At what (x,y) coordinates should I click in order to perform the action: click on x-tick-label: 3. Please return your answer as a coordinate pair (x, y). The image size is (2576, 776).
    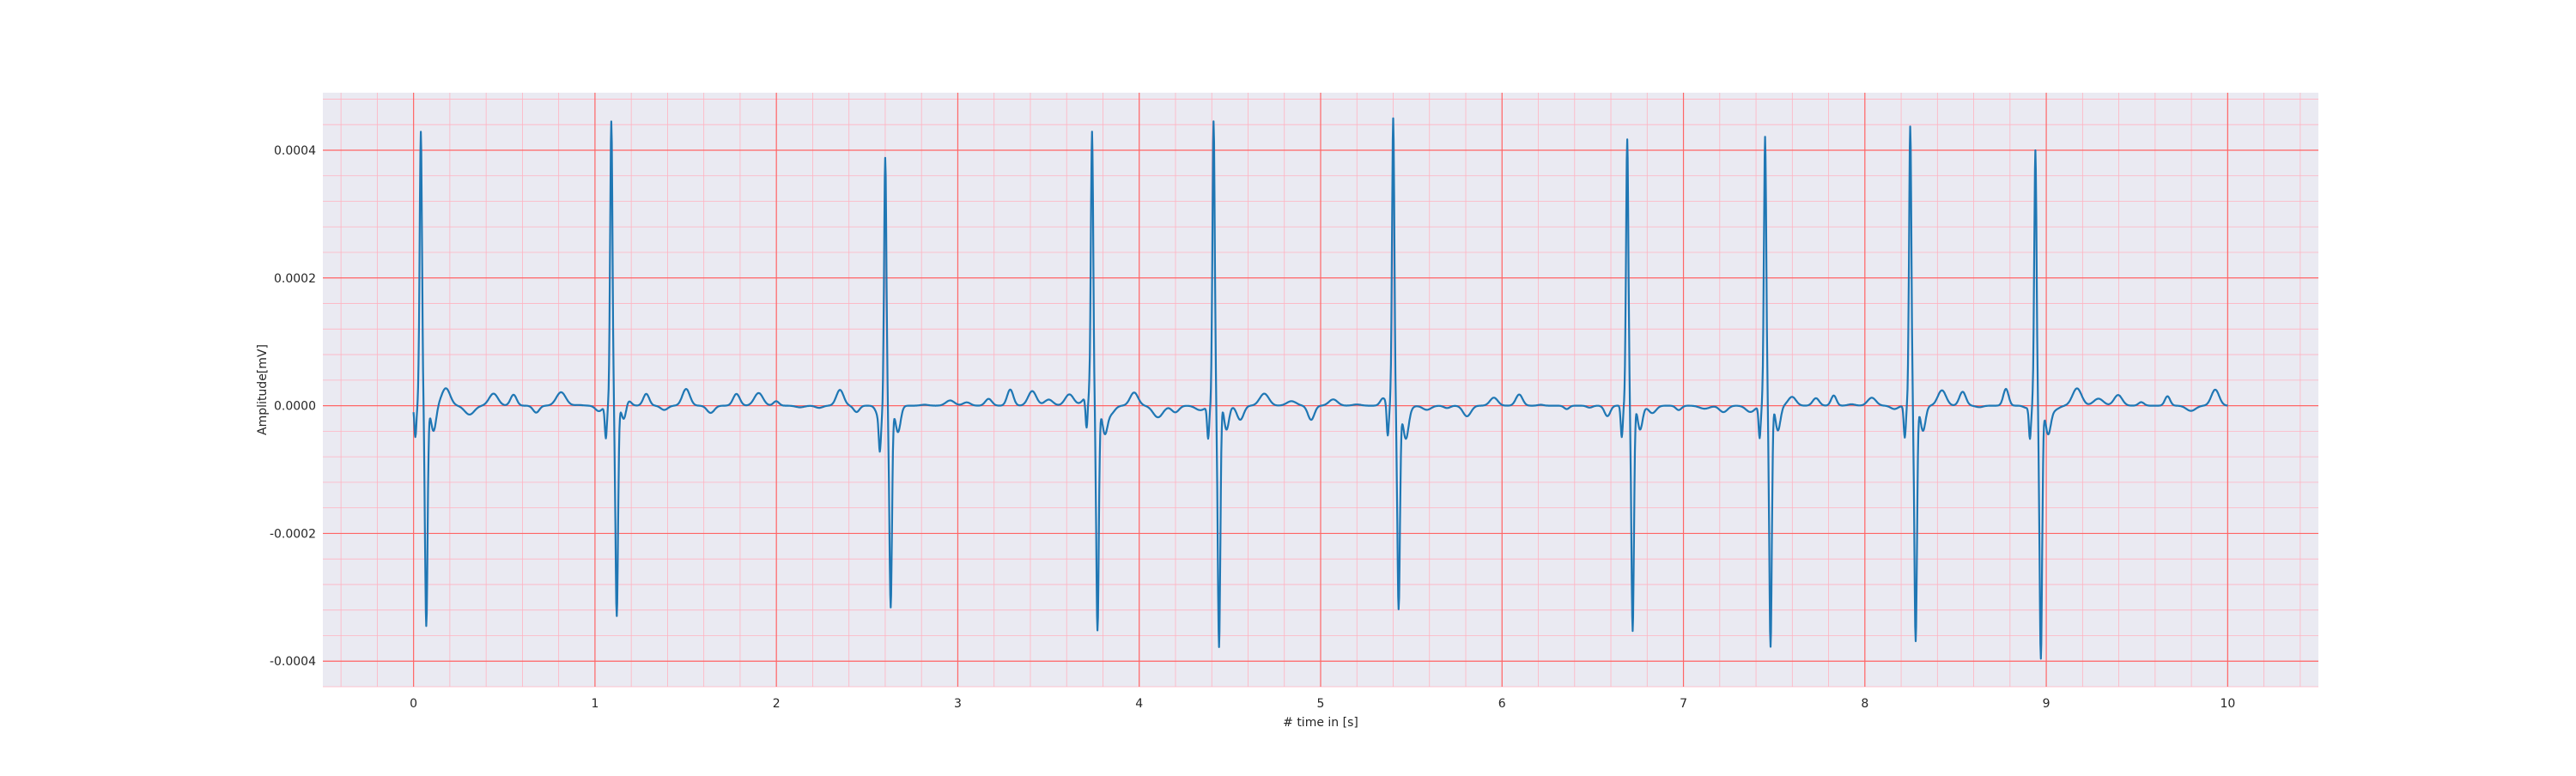
    Looking at the image, I should click on (958, 704).